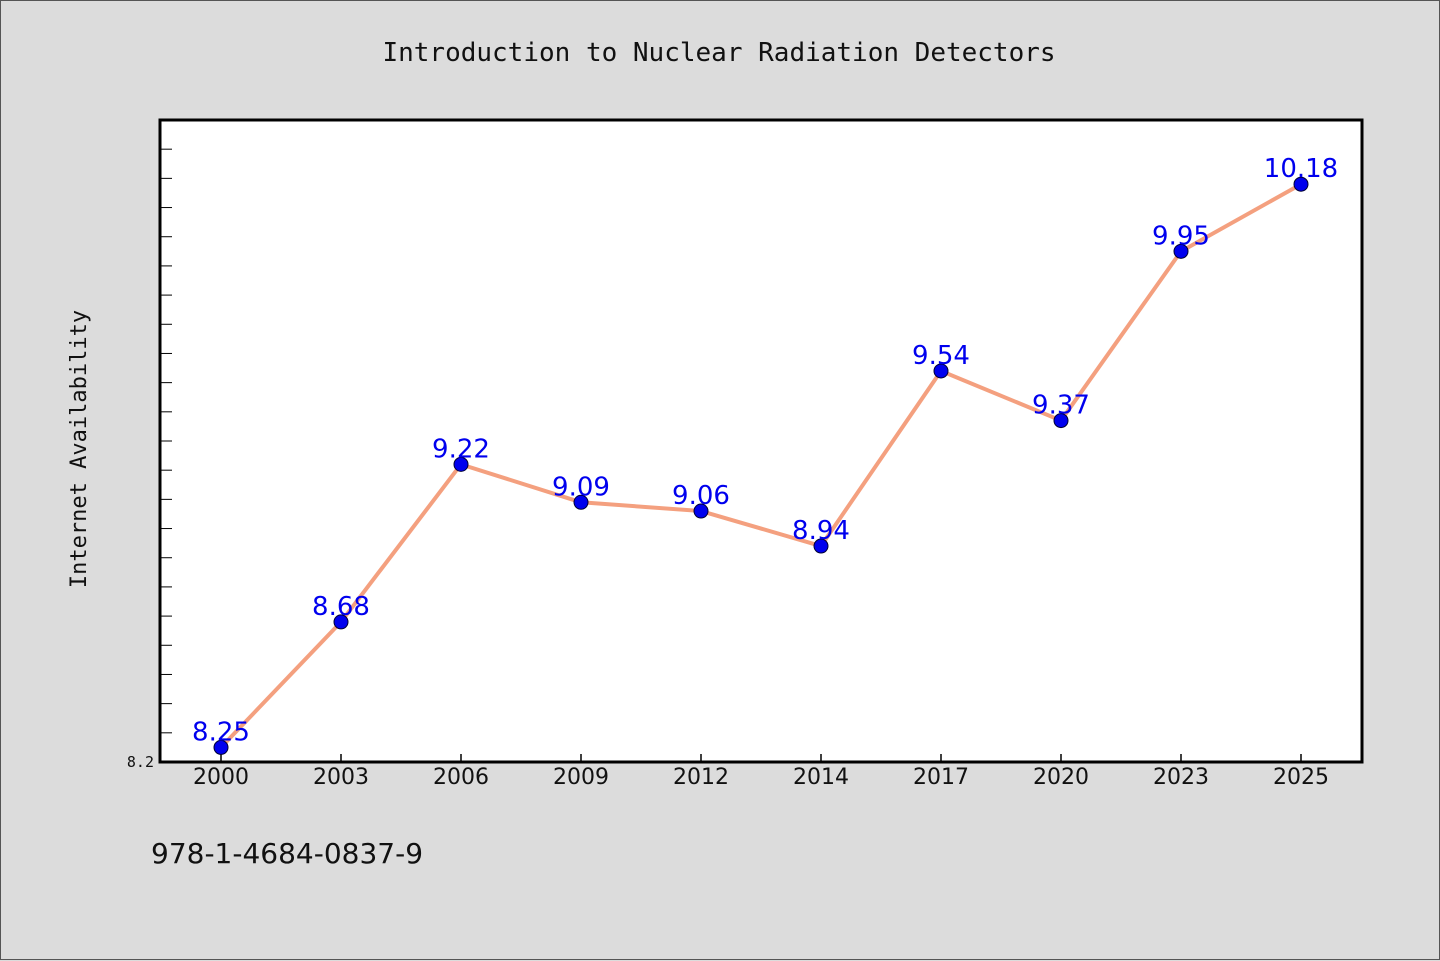 This screenshot has width=1440, height=961. Describe the element at coordinates (79, 449) in the screenshot. I see `y-axis-label: Internet Availability` at that location.